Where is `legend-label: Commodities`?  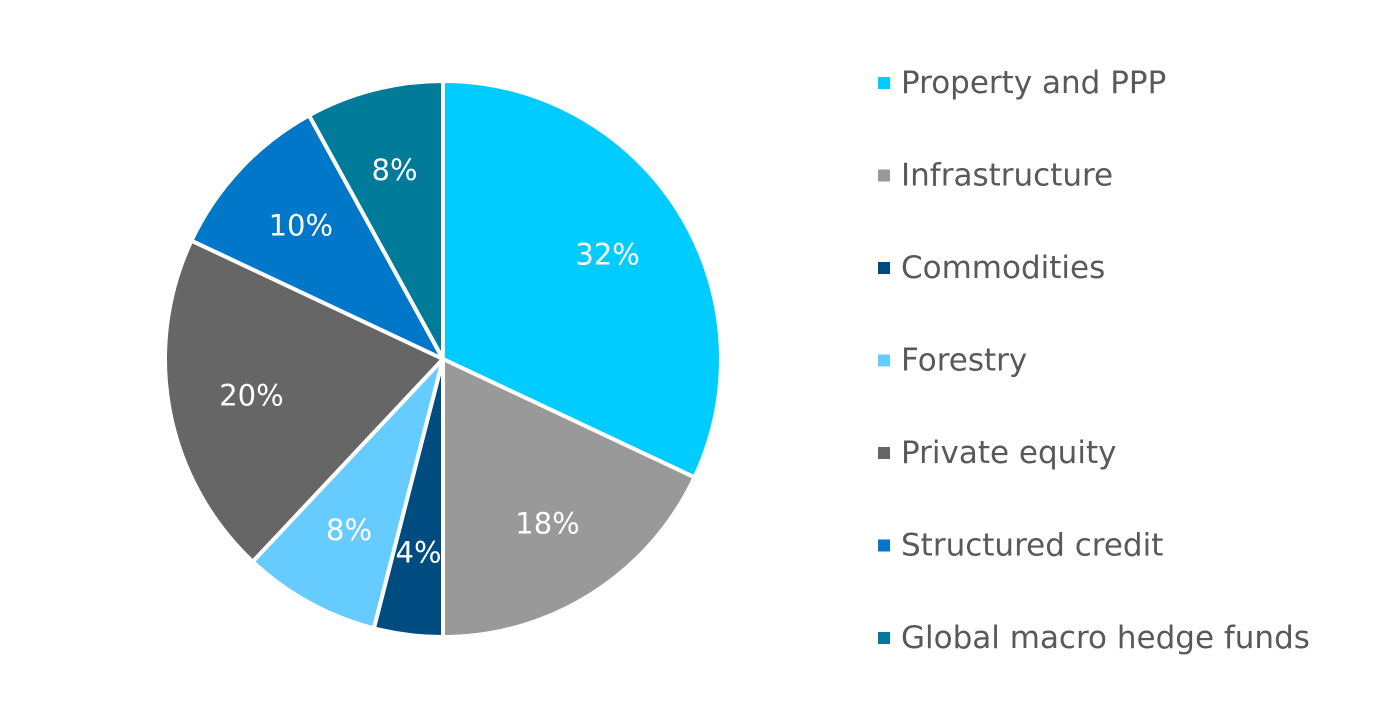
legend-label: Commodities is located at coordinates (1003, 268).